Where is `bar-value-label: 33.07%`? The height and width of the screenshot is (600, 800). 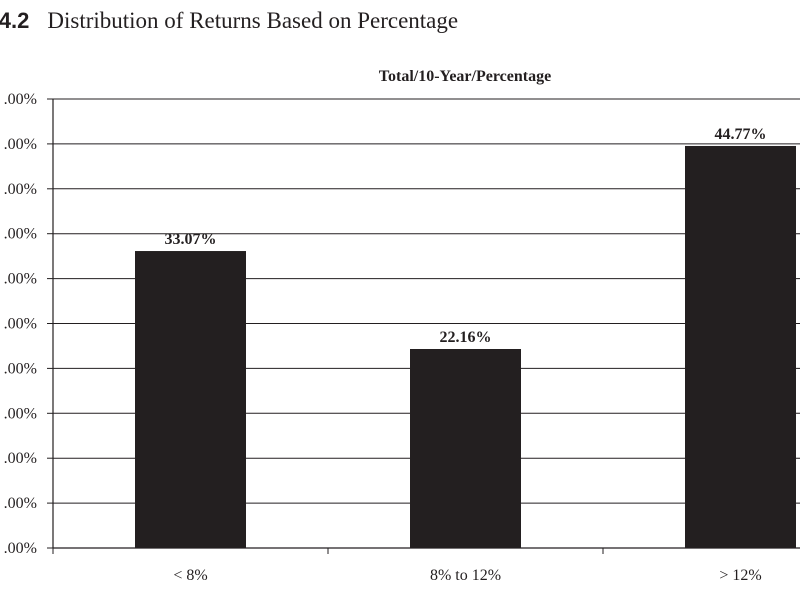 bar-value-label: 33.07% is located at coordinates (191, 239).